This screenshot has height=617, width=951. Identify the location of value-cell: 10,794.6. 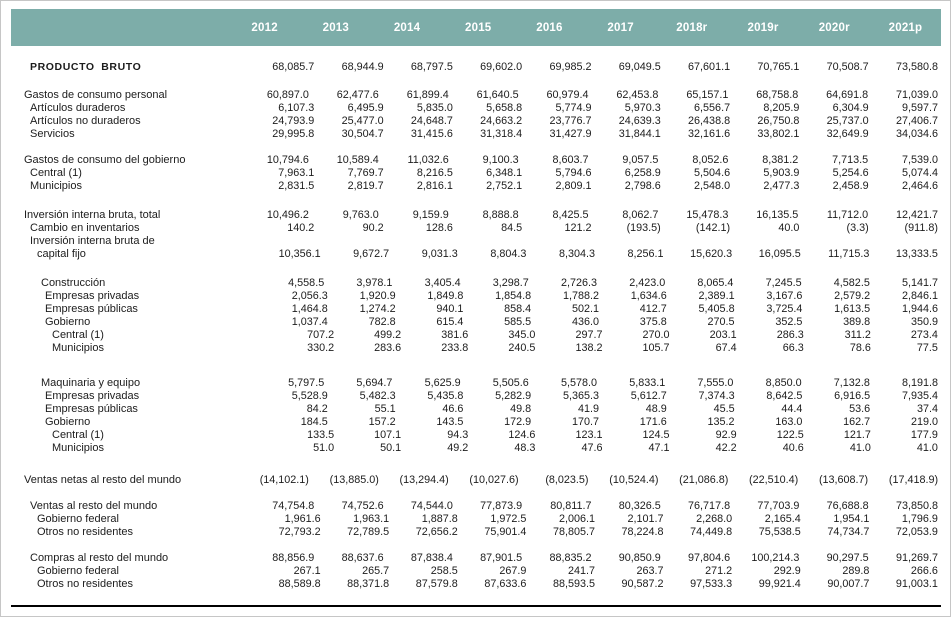
(287, 159).